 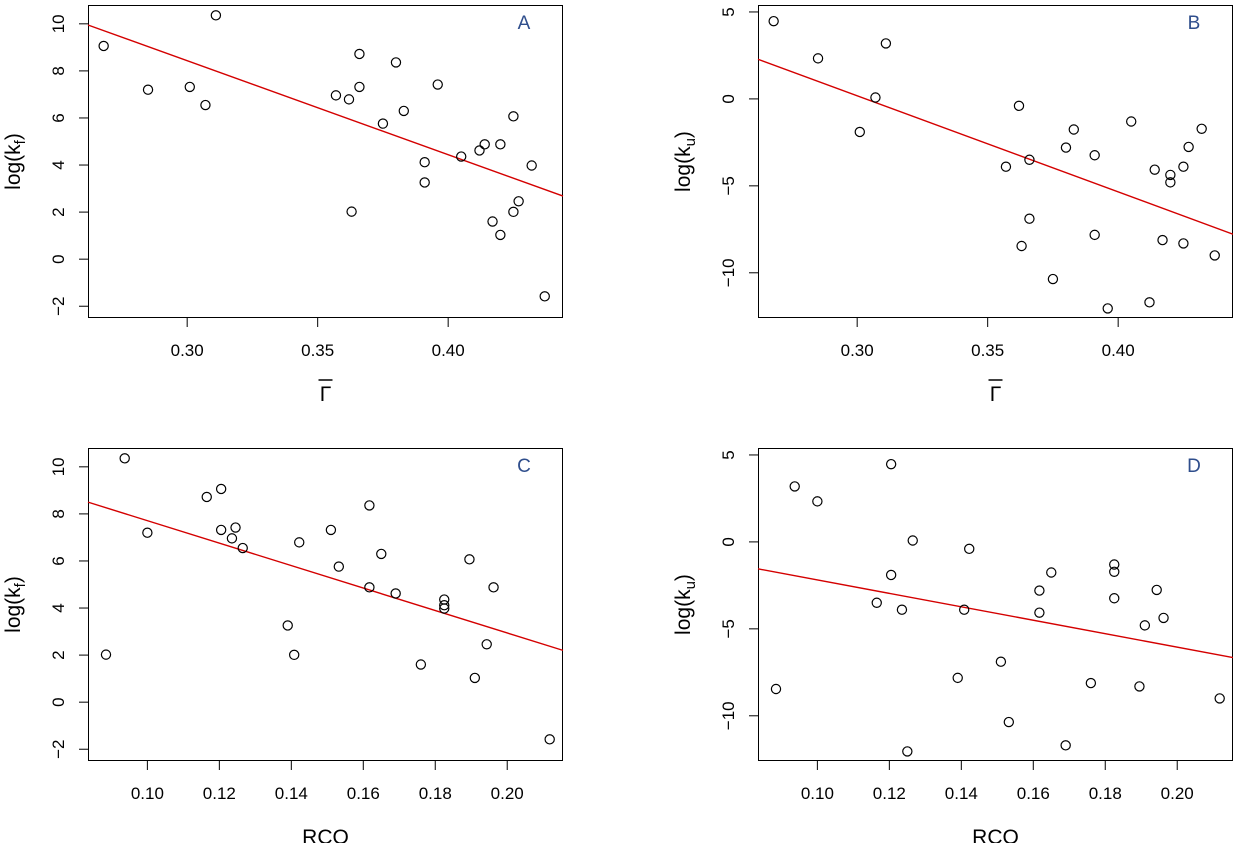 I want to click on y-tick-label: −2, so click(x=58, y=749).